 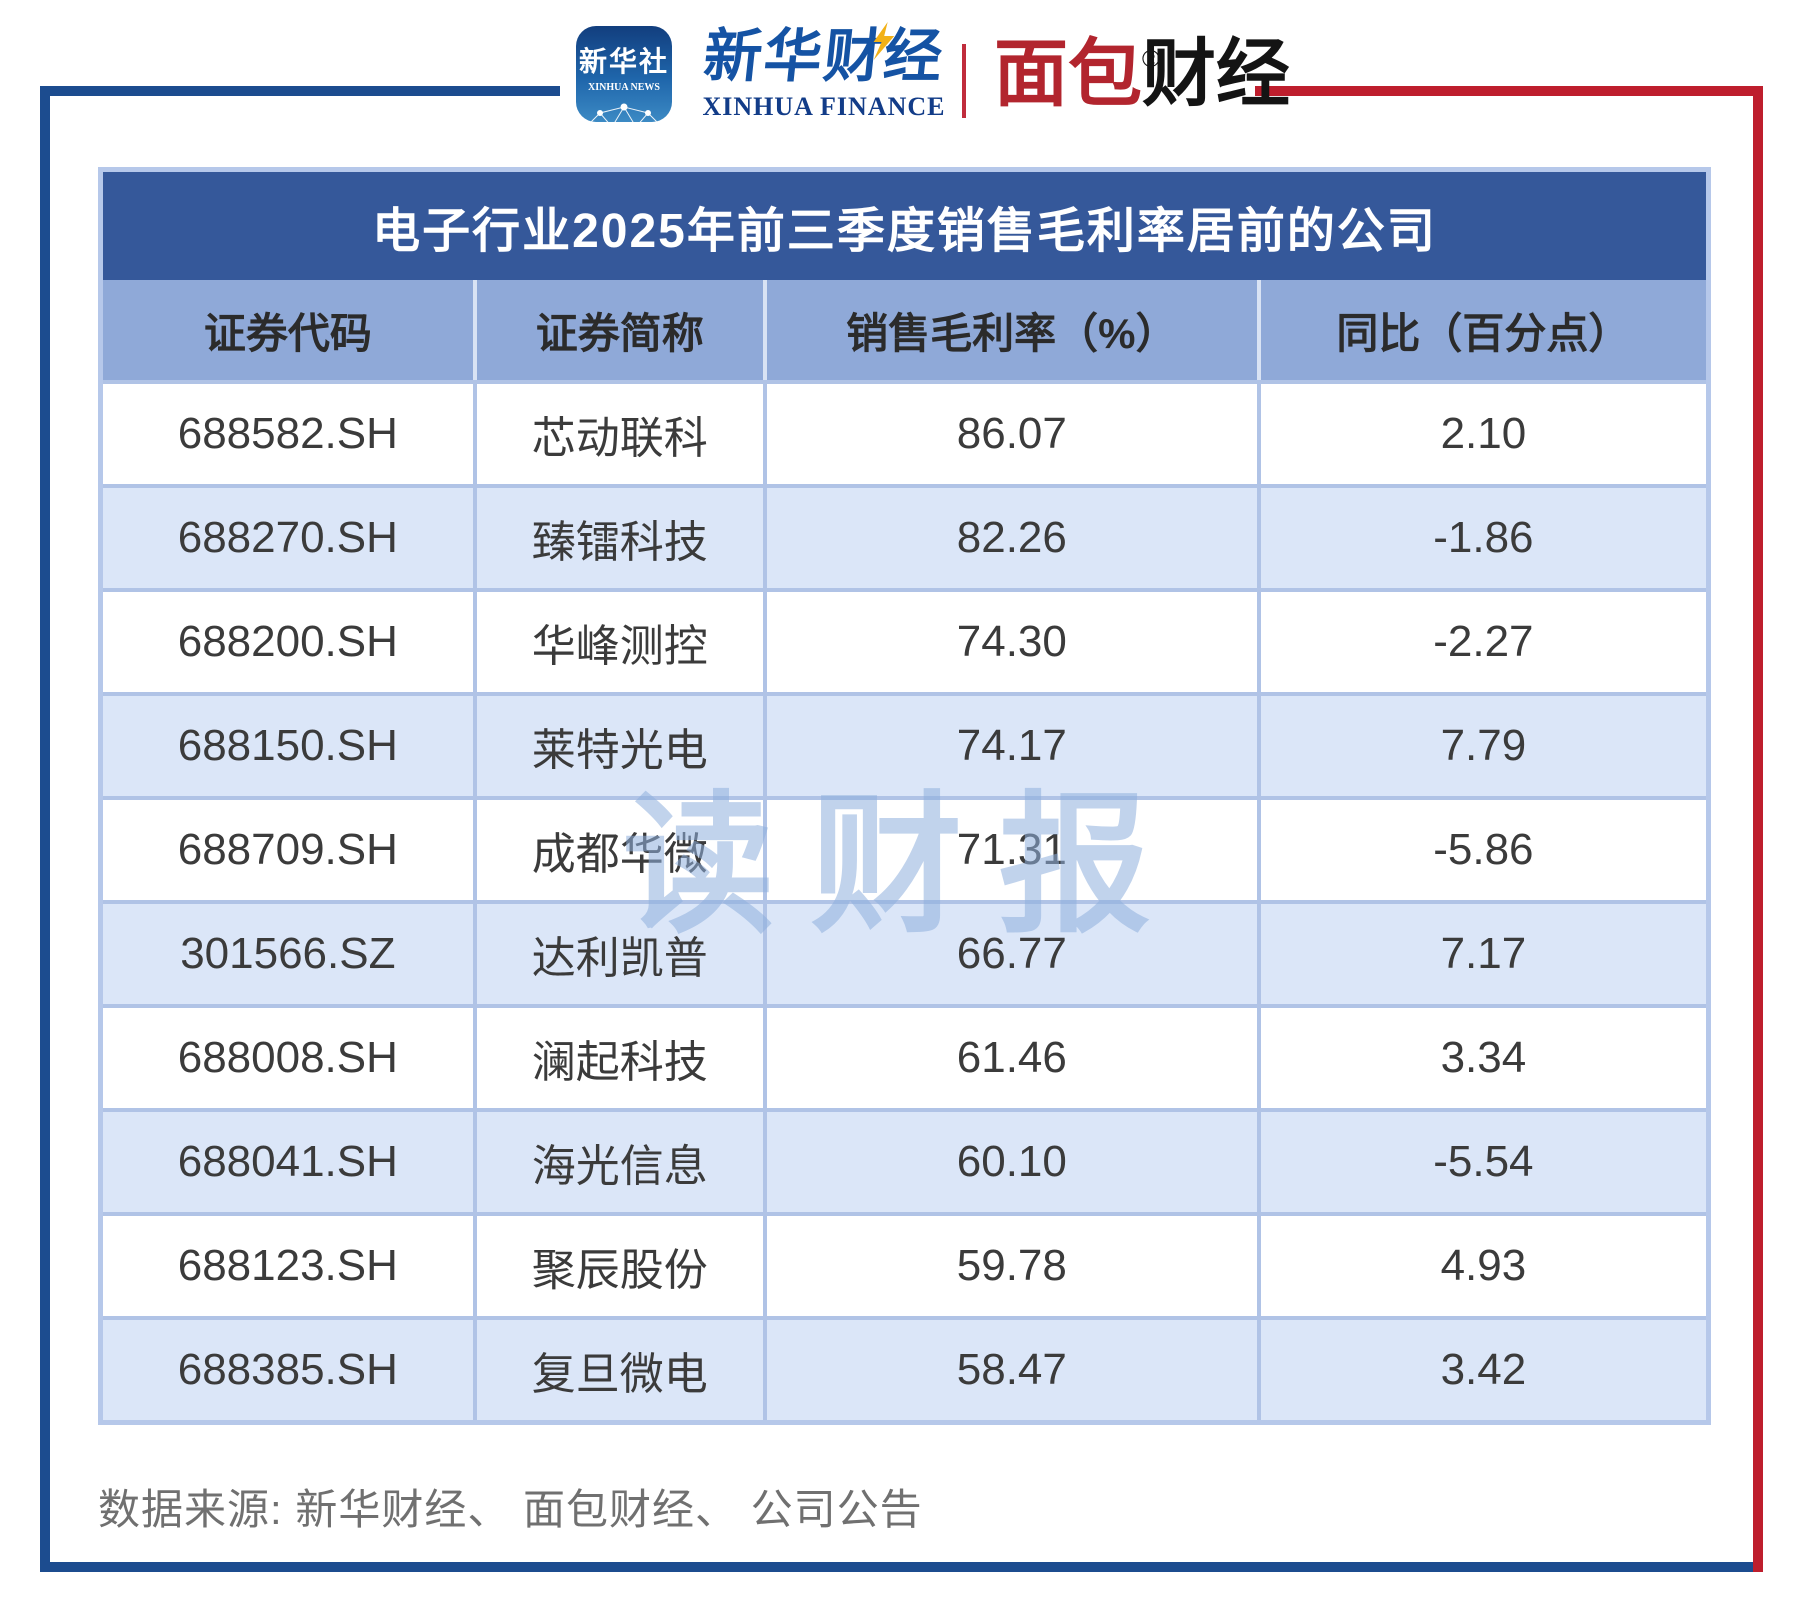 What do you see at coordinates (1014, 1370) in the screenshot?
I see `cell-margin: 58.47` at bounding box center [1014, 1370].